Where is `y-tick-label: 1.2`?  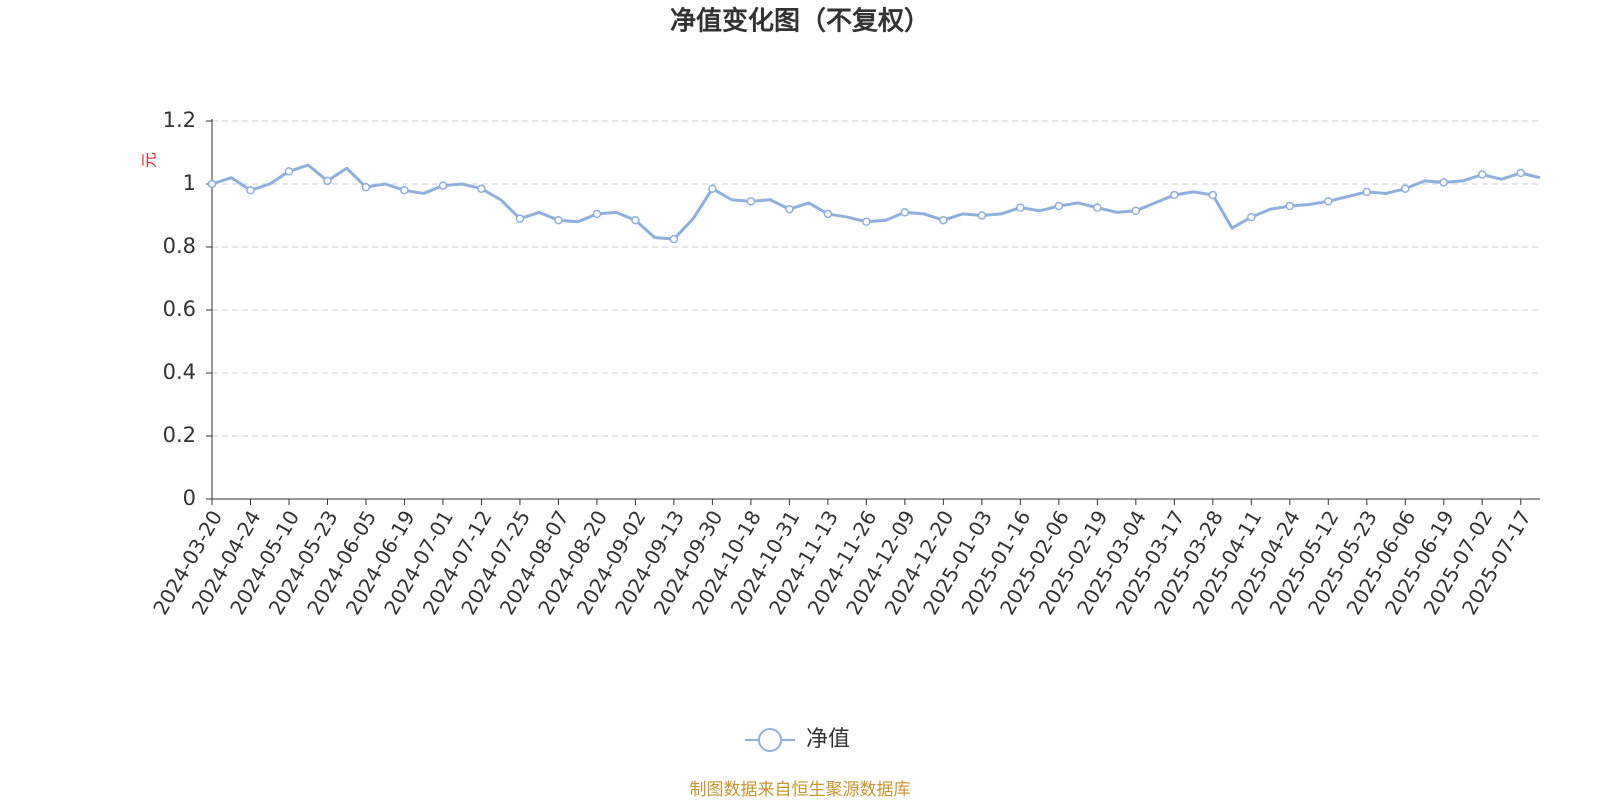
y-tick-label: 1.2 is located at coordinates (179, 120).